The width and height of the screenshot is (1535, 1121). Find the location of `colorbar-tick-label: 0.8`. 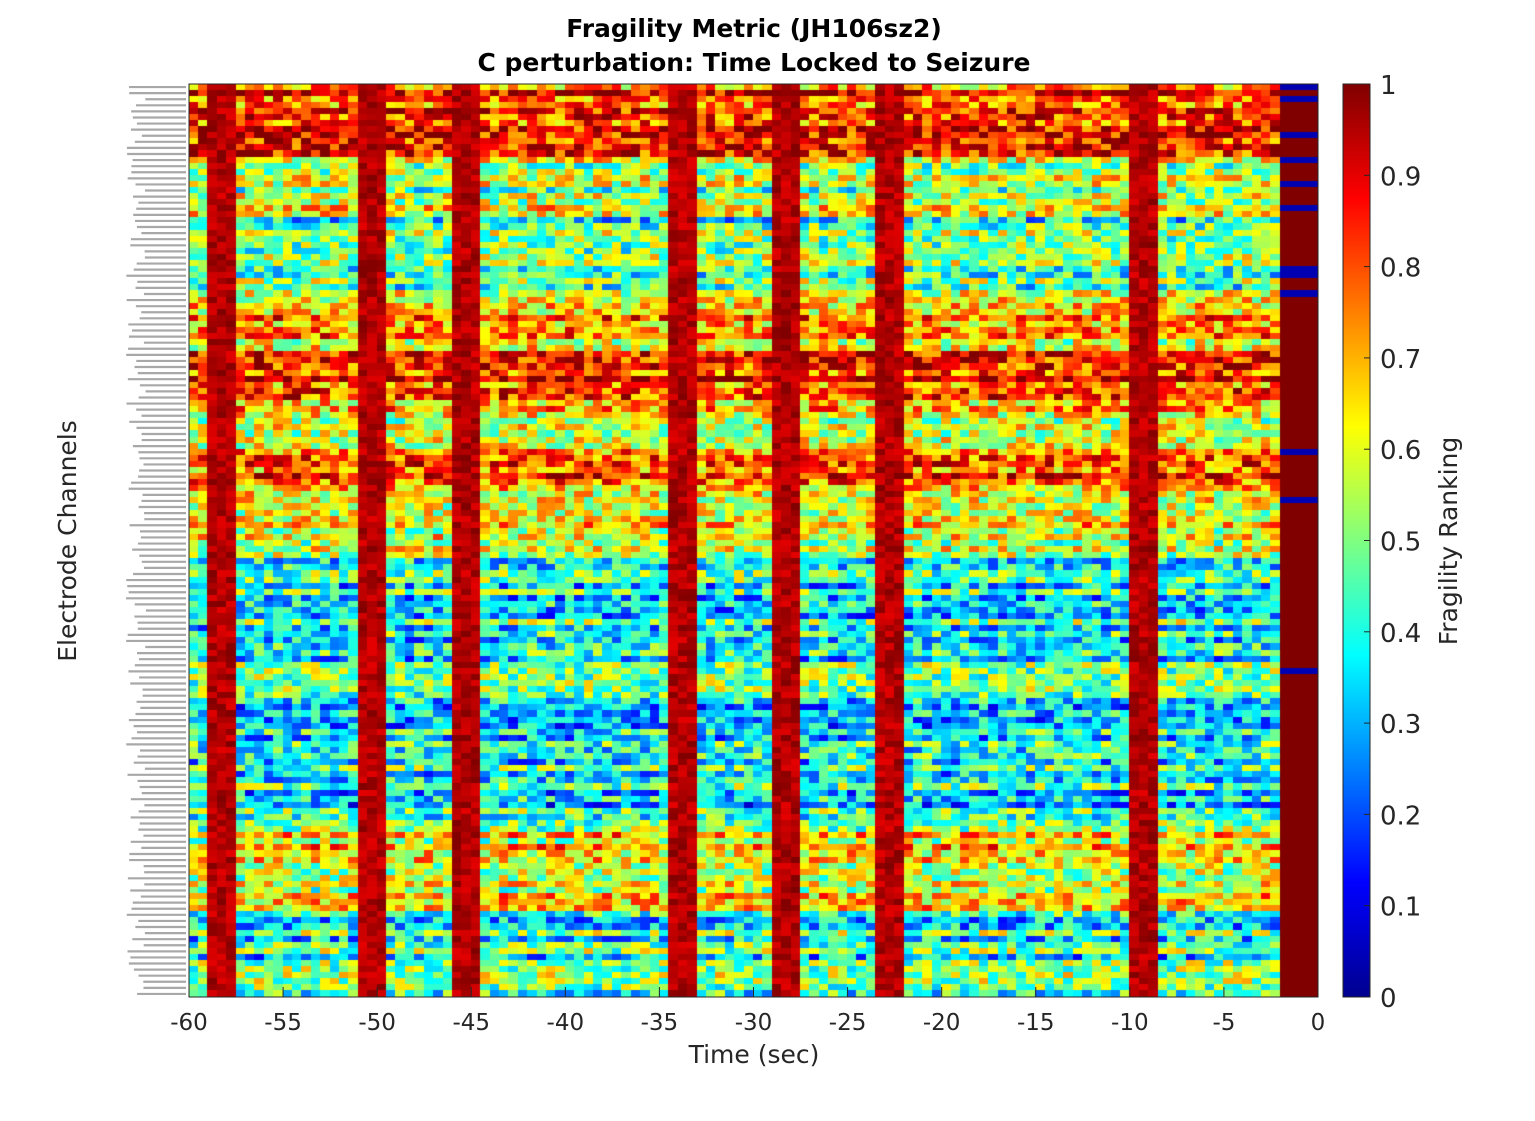

colorbar-tick-label: 0.8 is located at coordinates (1400, 269).